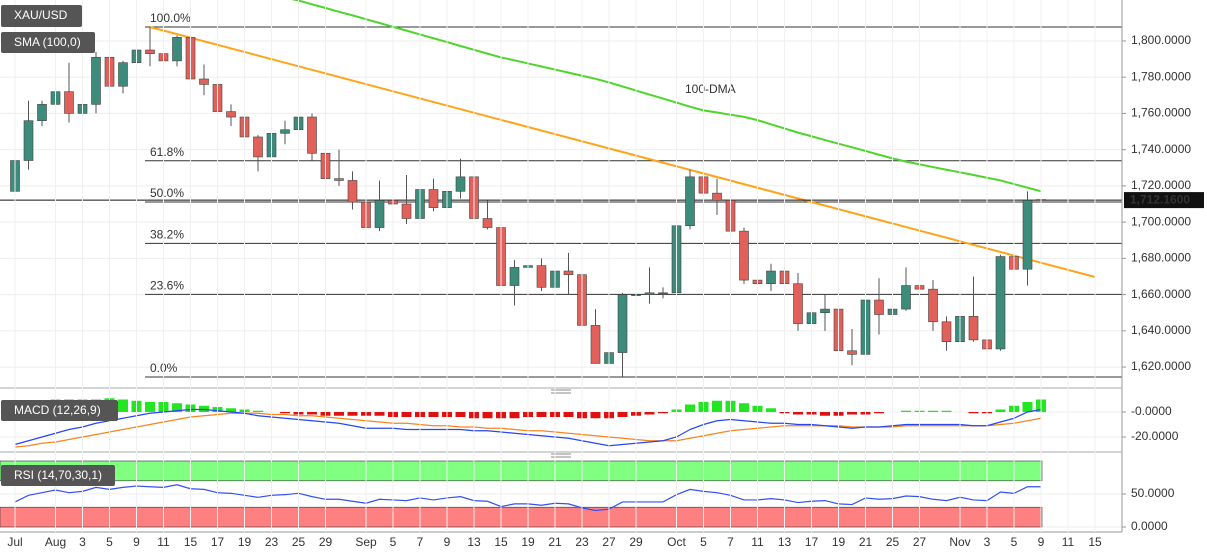 This screenshot has width=1207, height=555. Describe the element at coordinates (170, 18) in the screenshot. I see `fib-label: 100.0%` at that location.